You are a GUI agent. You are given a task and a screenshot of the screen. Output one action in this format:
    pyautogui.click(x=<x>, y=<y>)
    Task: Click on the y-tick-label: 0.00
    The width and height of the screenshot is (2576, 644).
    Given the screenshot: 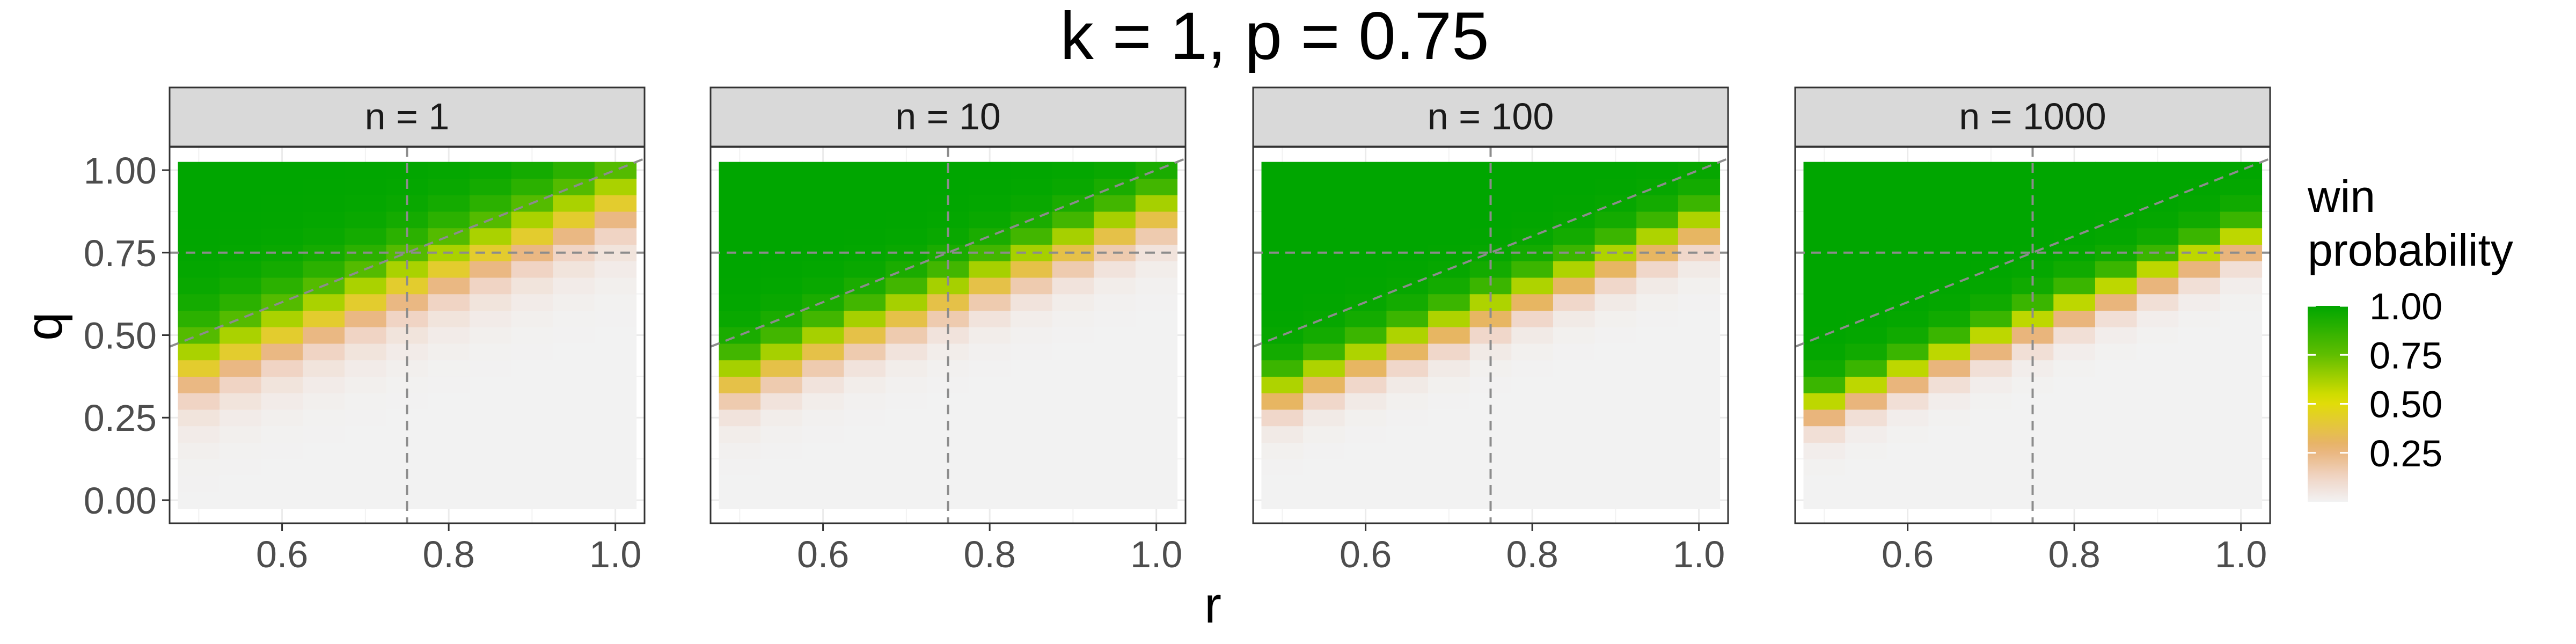 What is the action you would take?
    pyautogui.click(x=120, y=501)
    